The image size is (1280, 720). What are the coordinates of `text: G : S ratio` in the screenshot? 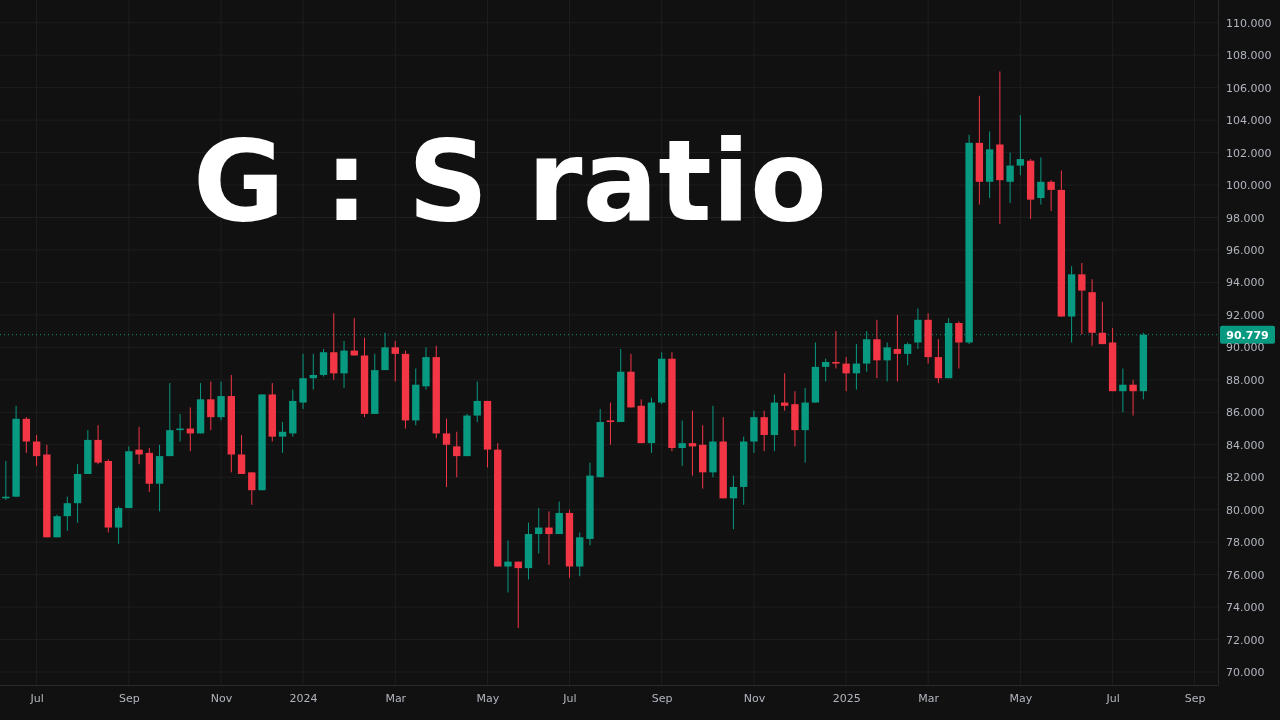 It's located at (510, 181).